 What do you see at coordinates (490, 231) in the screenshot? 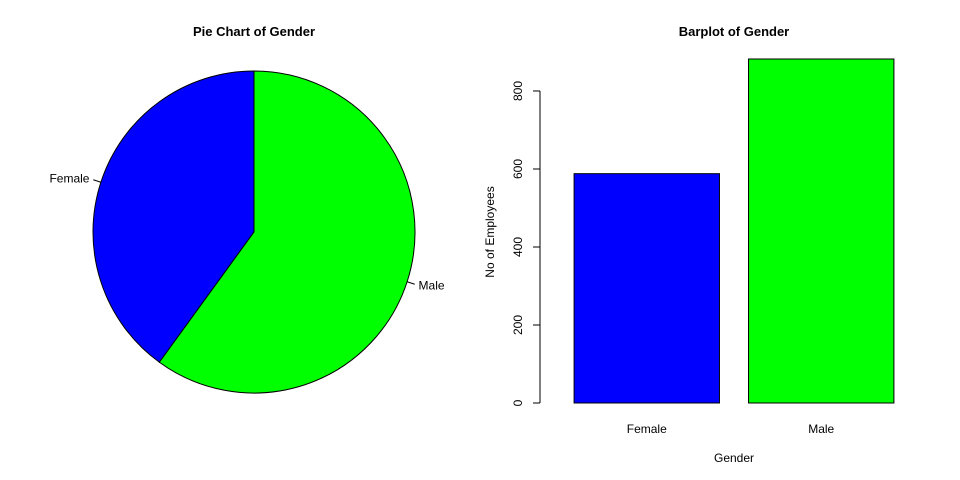
I see `y-axis-label: No of Employees` at bounding box center [490, 231].